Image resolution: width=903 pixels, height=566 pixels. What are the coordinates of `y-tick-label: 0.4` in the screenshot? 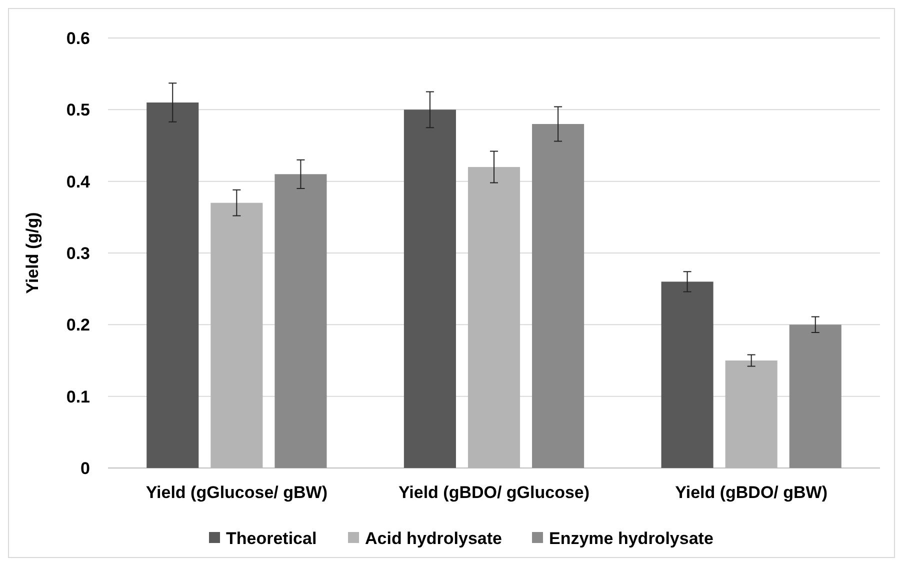 It's located at (78, 182).